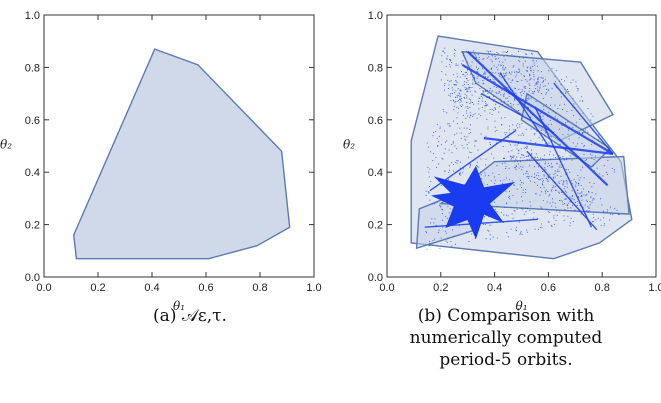 The image size is (661, 403). I want to click on x-tick-label: 1.0, so click(313, 288).